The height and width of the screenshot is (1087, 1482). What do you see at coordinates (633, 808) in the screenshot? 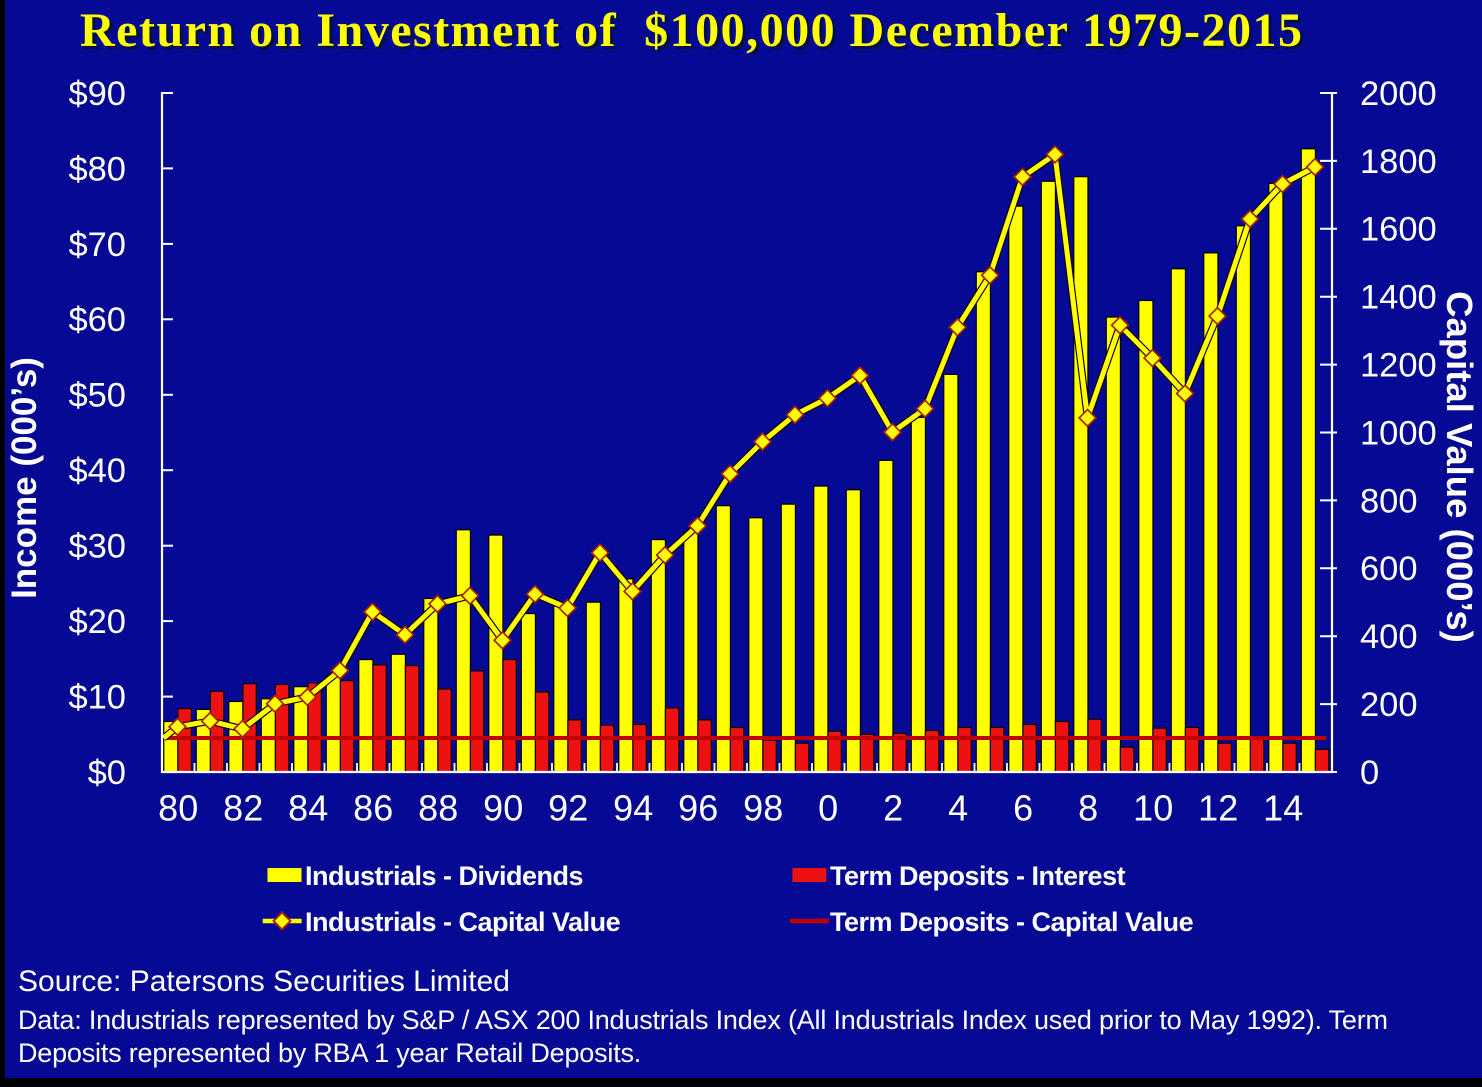
I see `svg-text: 94` at bounding box center [633, 808].